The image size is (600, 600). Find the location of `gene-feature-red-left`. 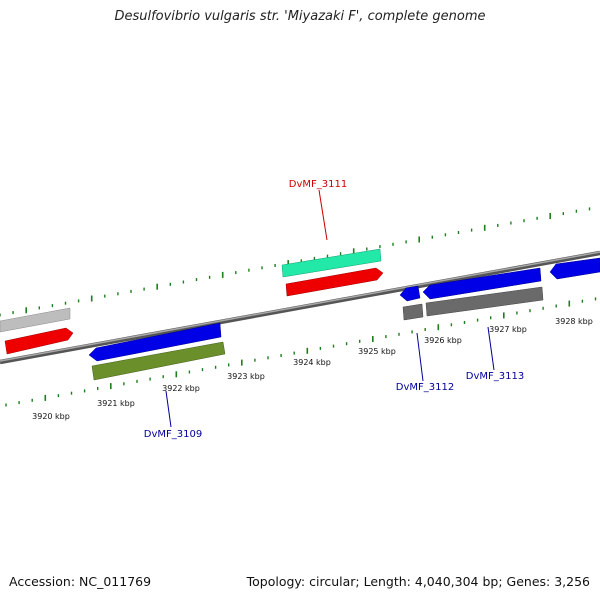

gene-feature-red-left is located at coordinates (39, 341).